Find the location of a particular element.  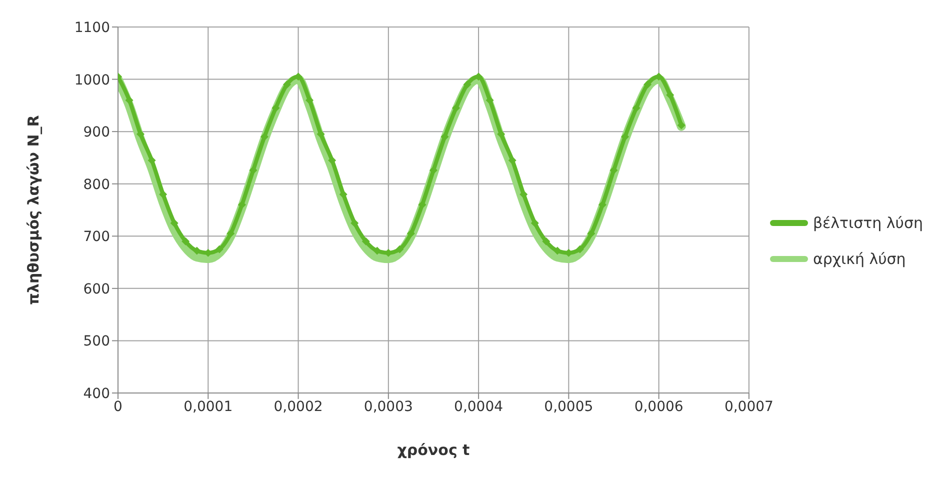

y-tick-label: 500 is located at coordinates (96, 342).